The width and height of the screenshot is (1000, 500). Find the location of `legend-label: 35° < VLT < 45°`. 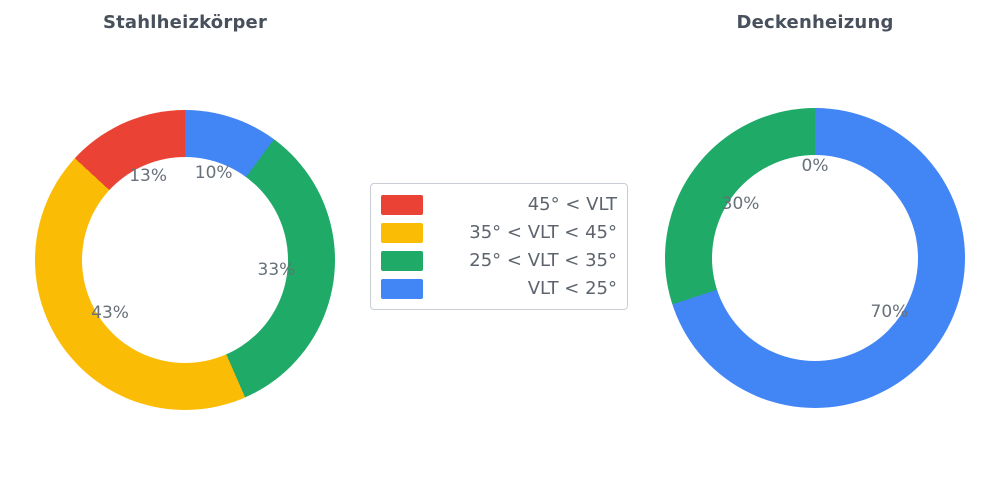

legend-label: 35° < VLT < 45° is located at coordinates (543, 232).